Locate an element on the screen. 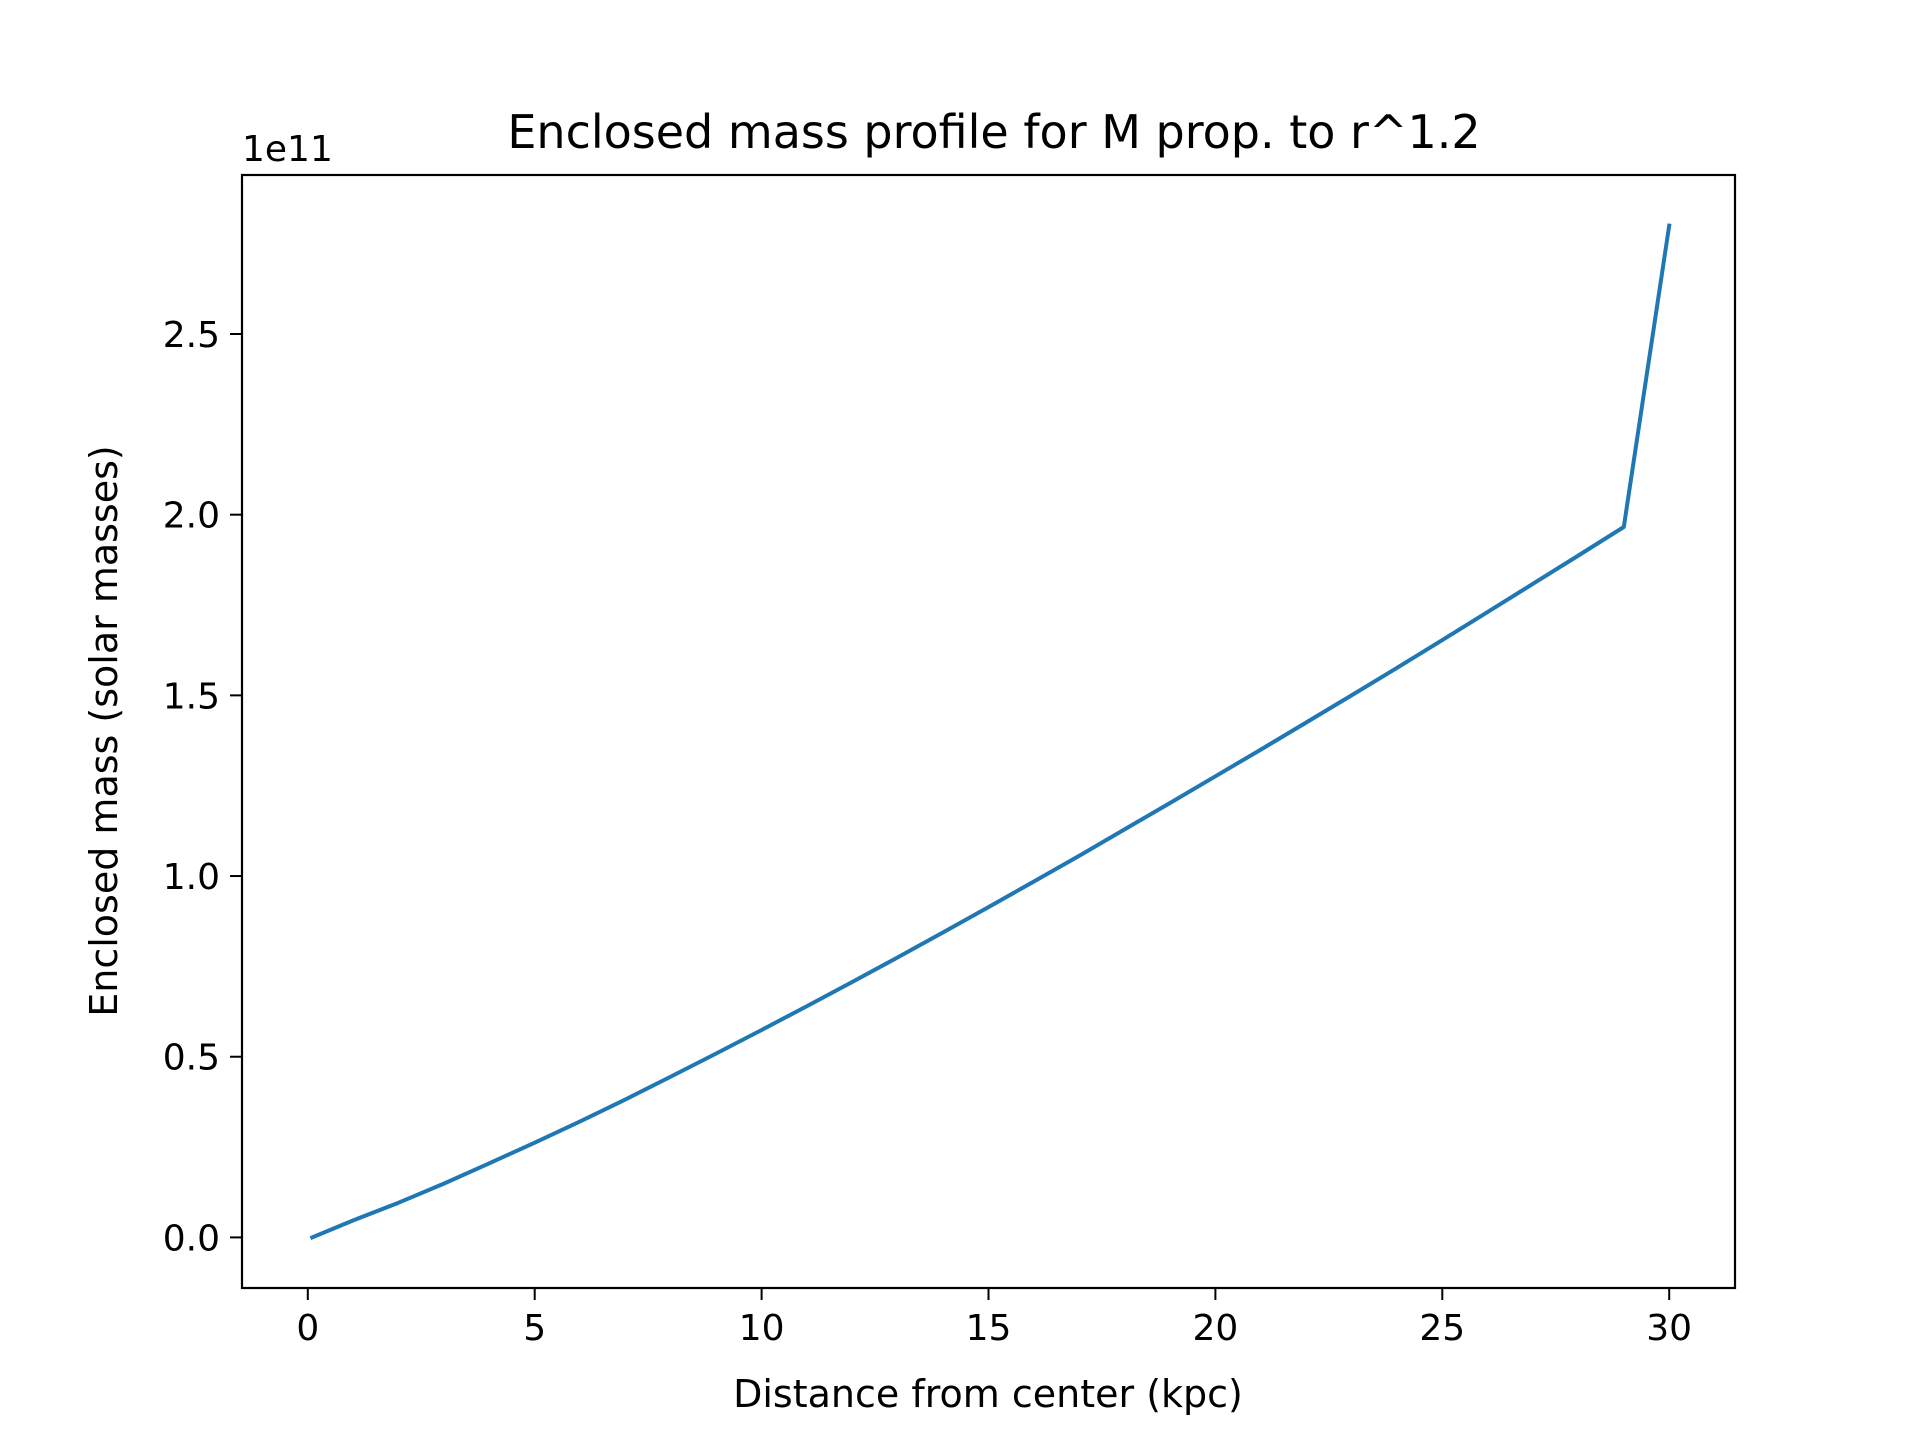  y-tick-label: 0.5 is located at coordinates (191, 1058).